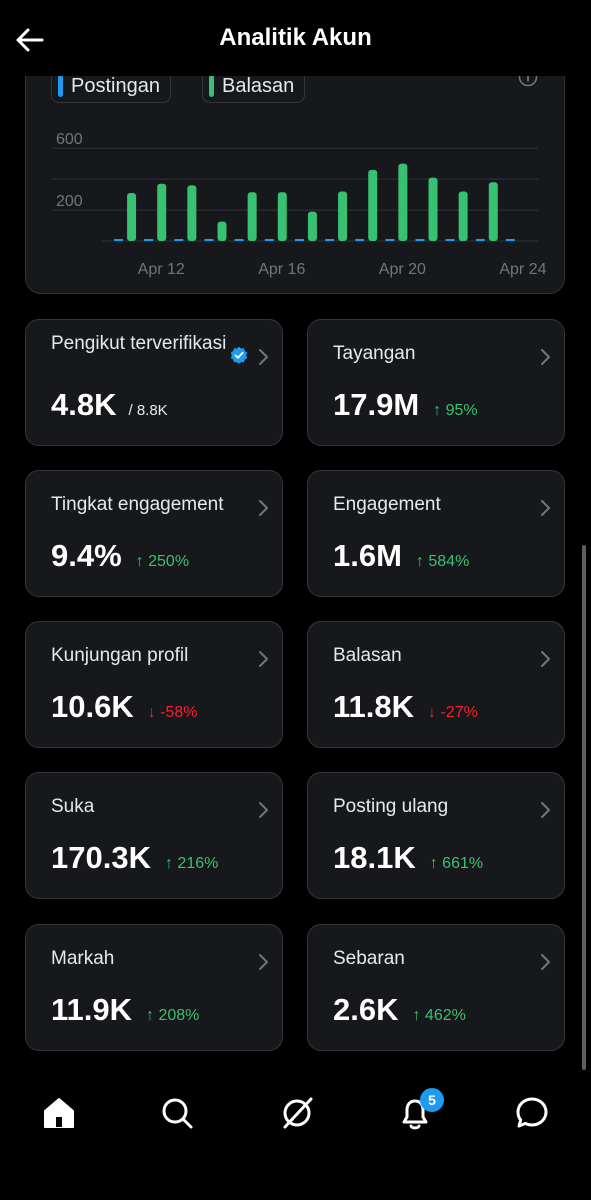 This screenshot has width=591, height=1200. What do you see at coordinates (191, 863) in the screenshot?
I see `card-change: ↑ 216%` at bounding box center [191, 863].